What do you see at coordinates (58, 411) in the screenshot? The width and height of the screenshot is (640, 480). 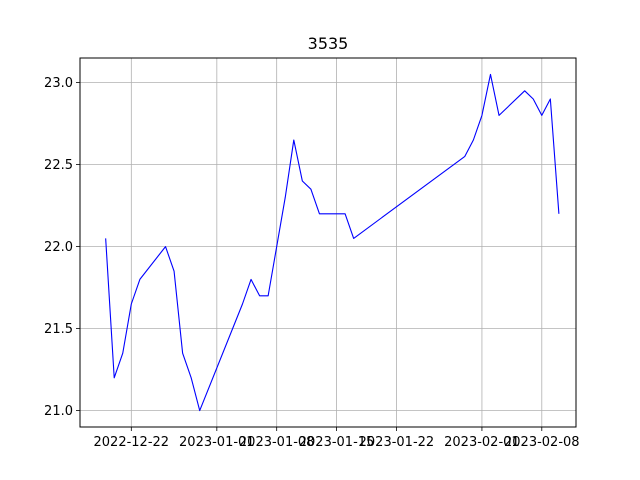 I see `y-tick-label: 21.0` at bounding box center [58, 411].